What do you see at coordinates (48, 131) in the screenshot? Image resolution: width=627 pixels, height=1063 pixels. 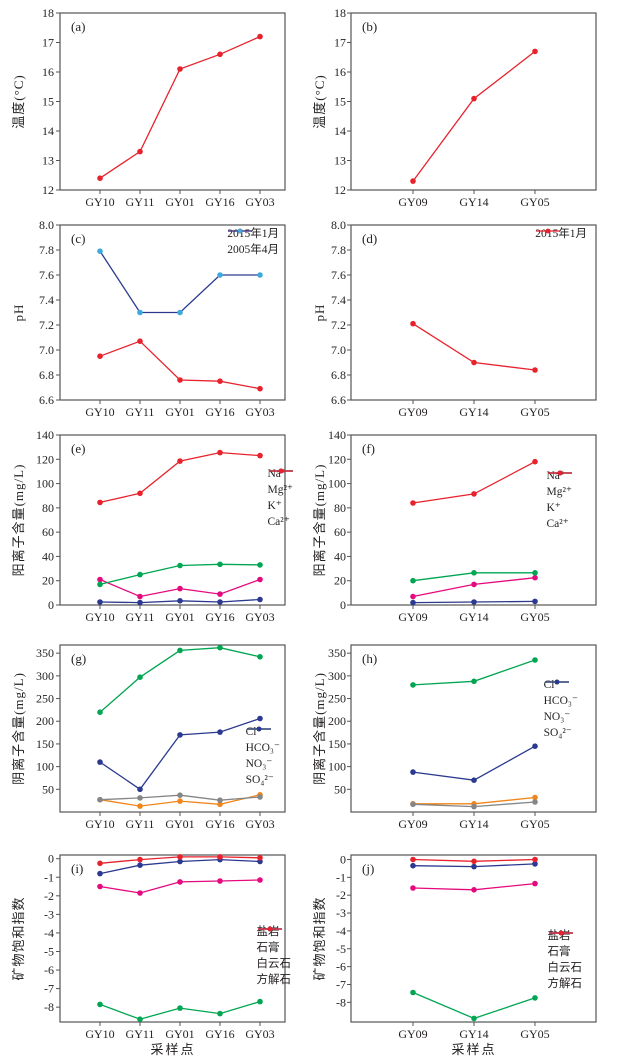 I see `y-tick-label: 14` at bounding box center [48, 131].